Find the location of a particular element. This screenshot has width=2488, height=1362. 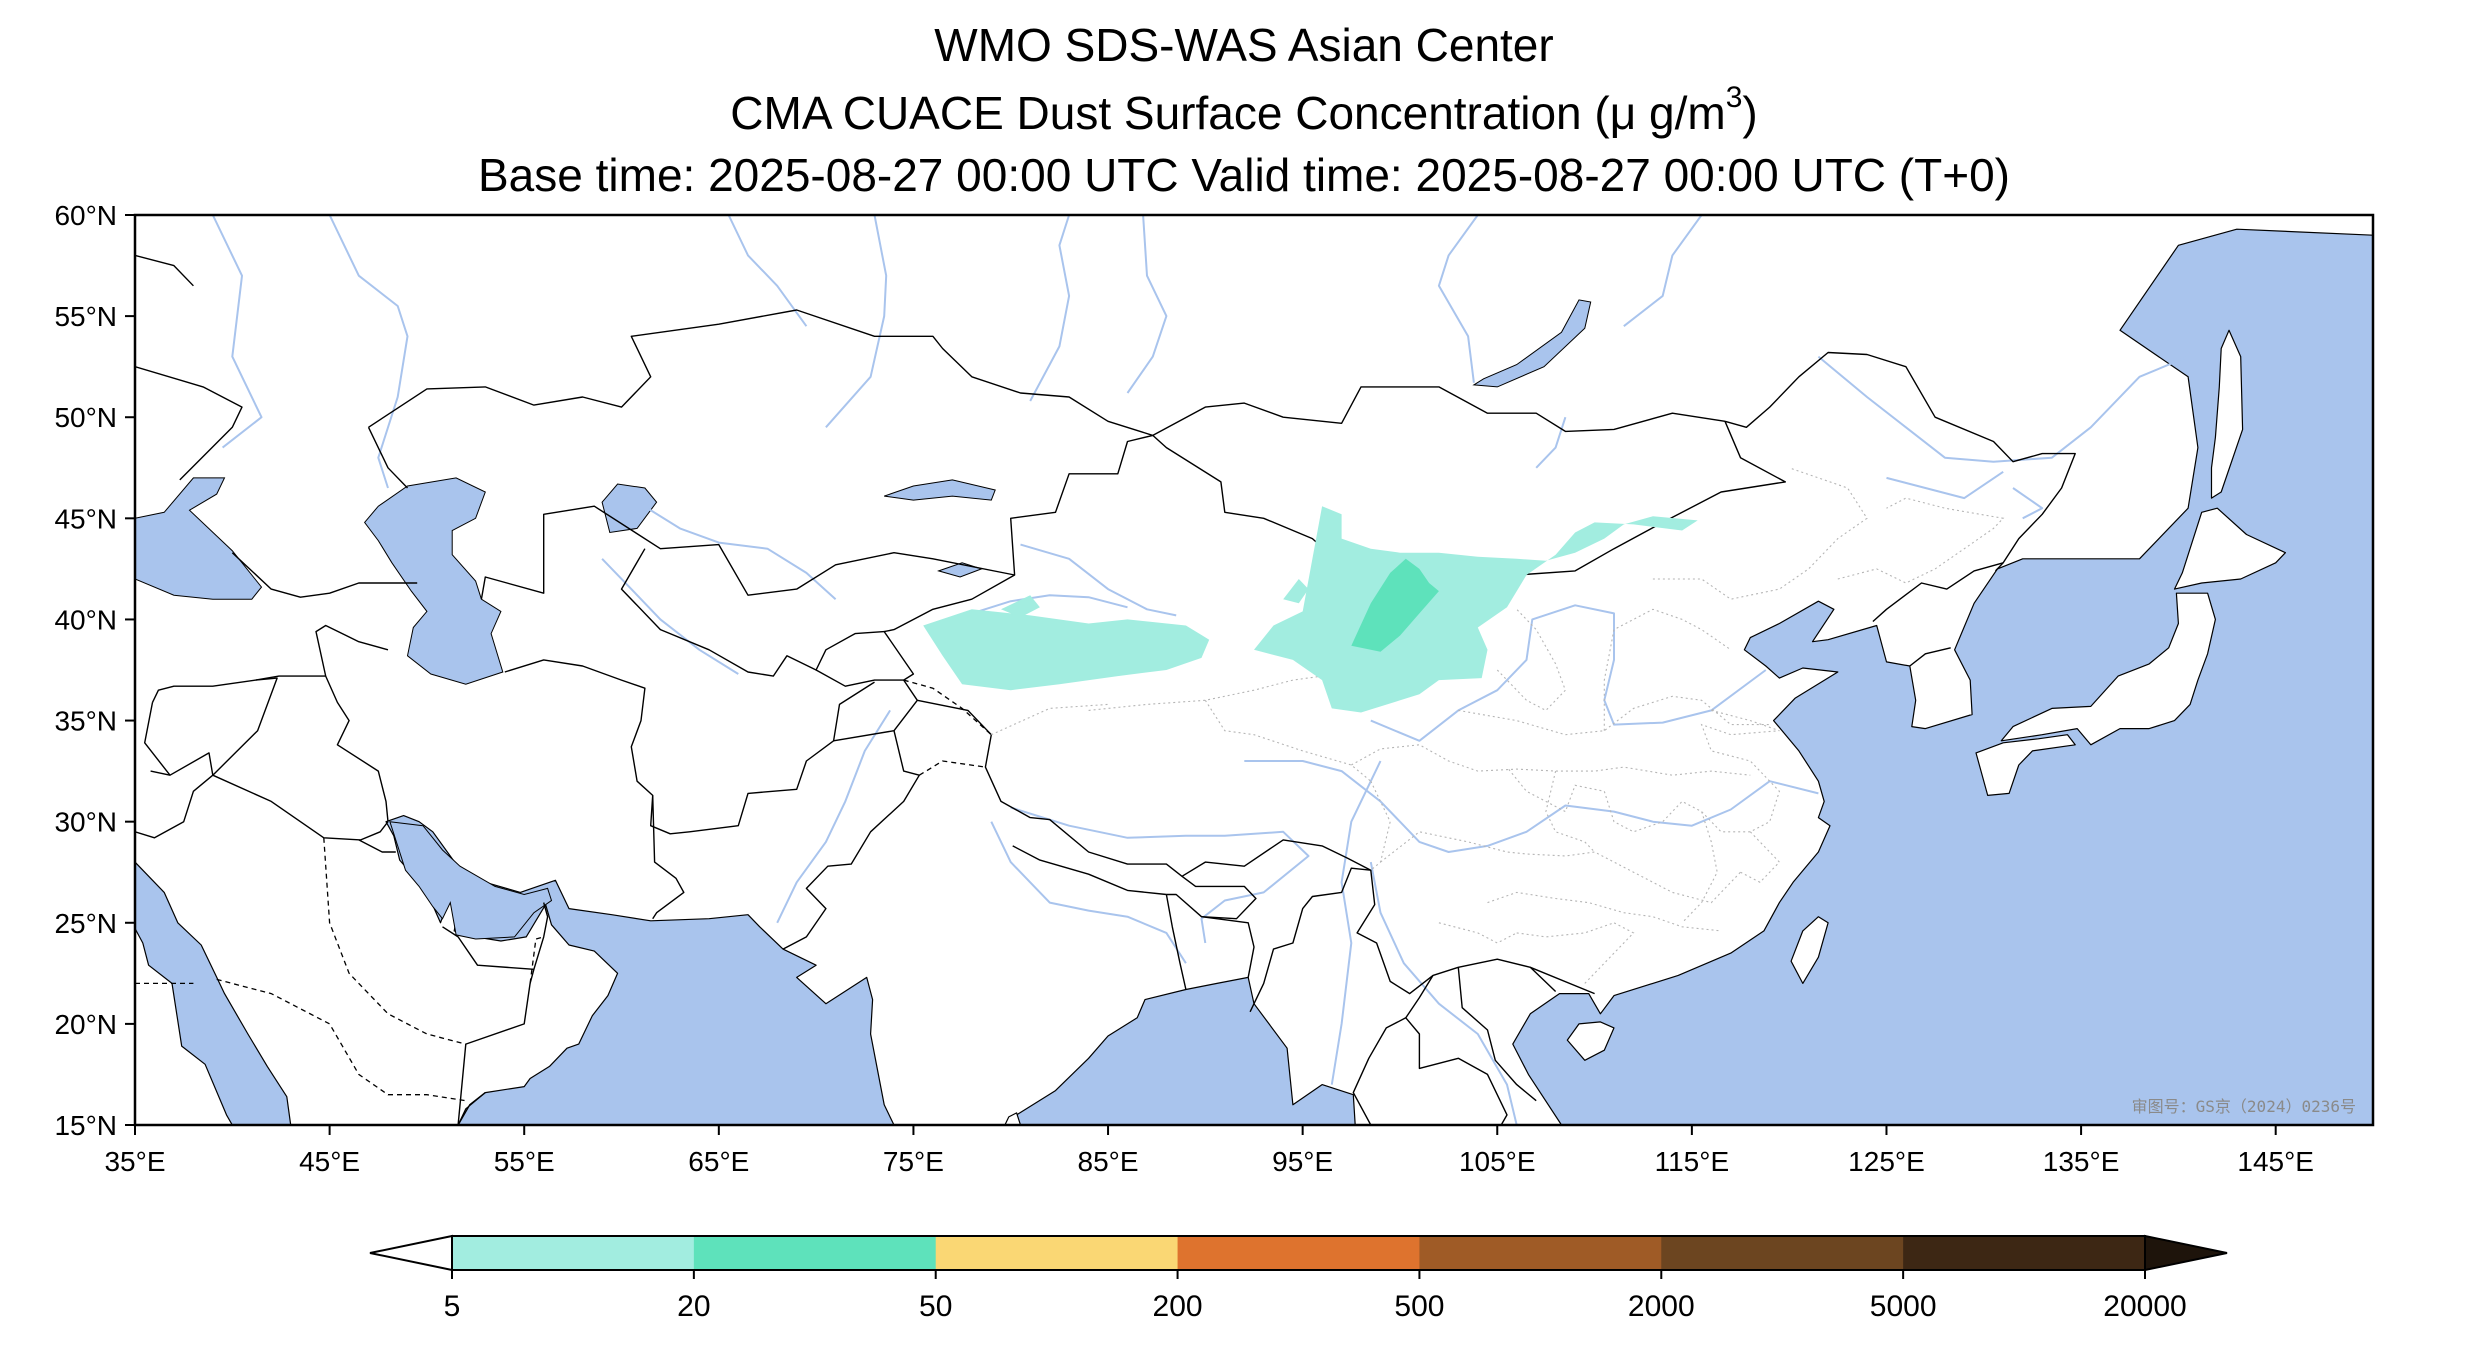

colorbar-over-arrow is located at coordinates (2186, 1253).